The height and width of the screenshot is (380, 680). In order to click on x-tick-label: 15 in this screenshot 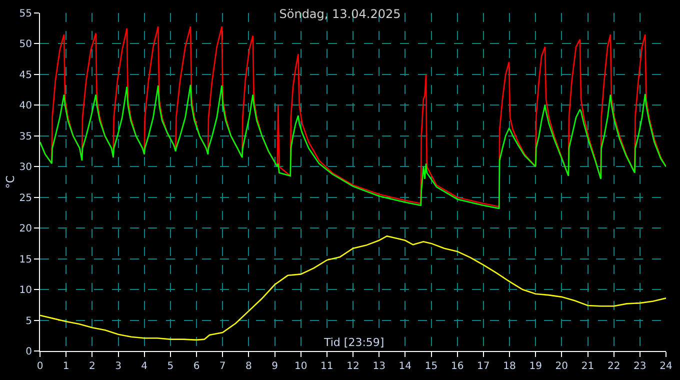, I will do `click(431, 366)`.